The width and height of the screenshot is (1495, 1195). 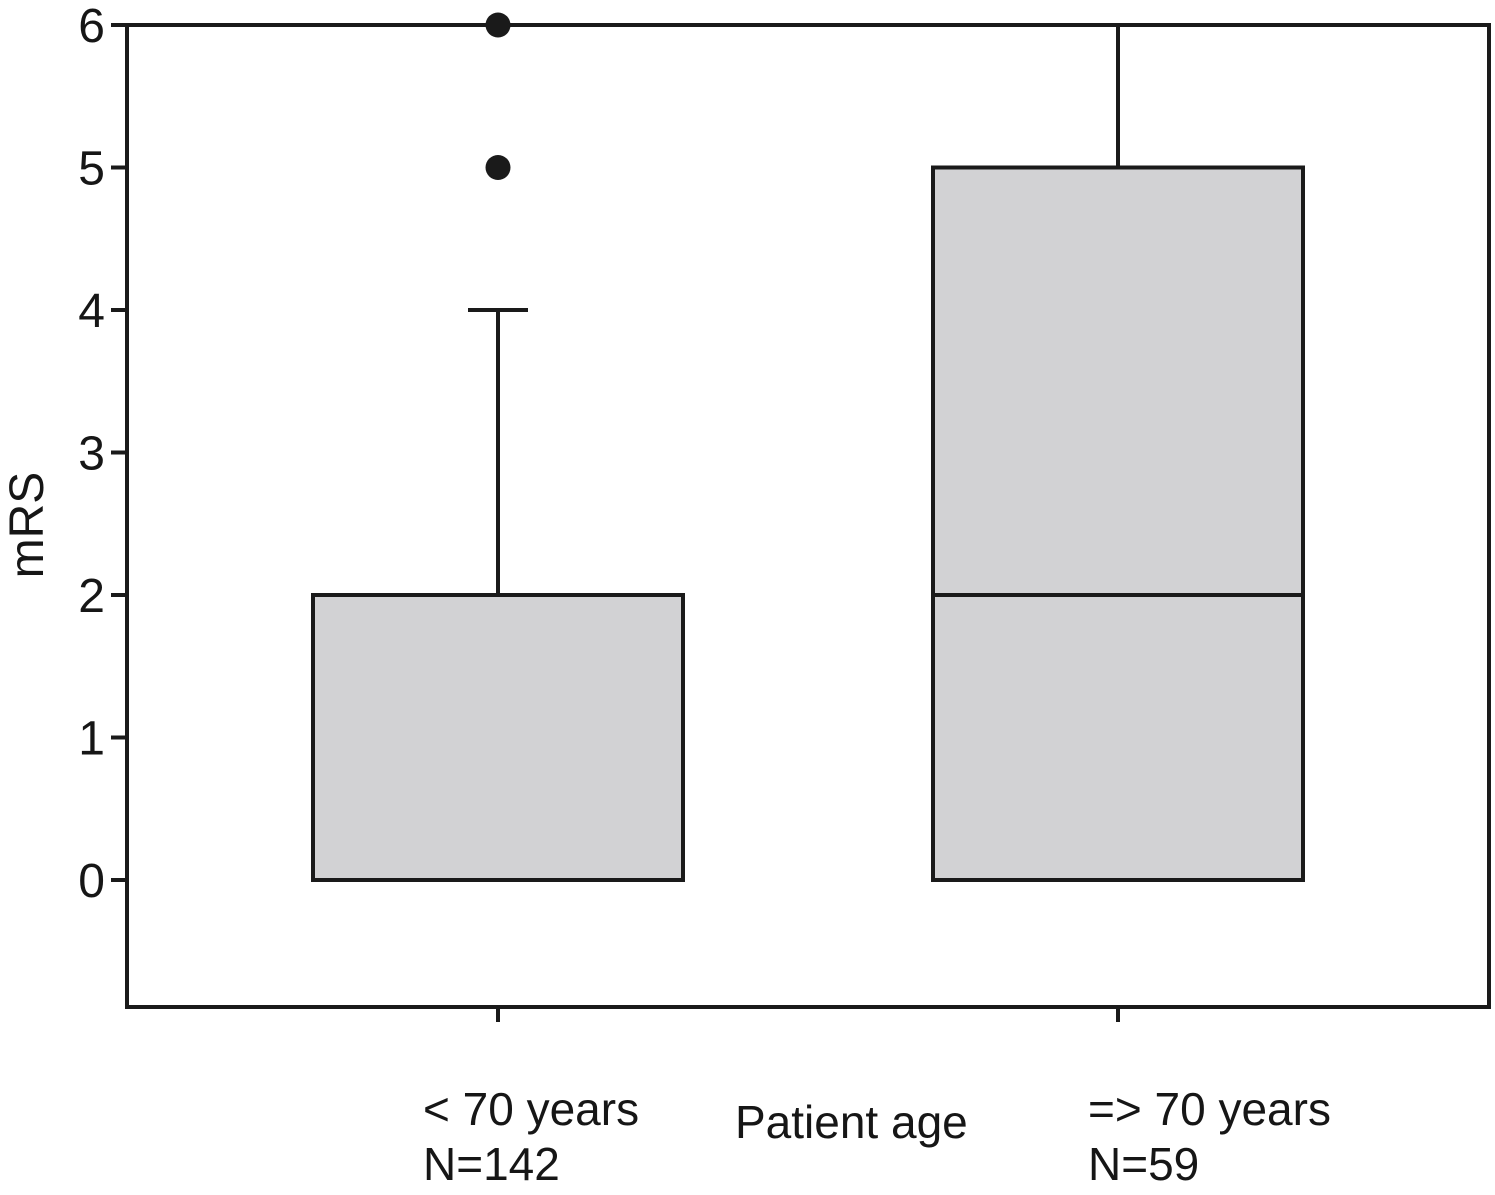 I want to click on y-tick-label: 5, so click(x=91, y=168).